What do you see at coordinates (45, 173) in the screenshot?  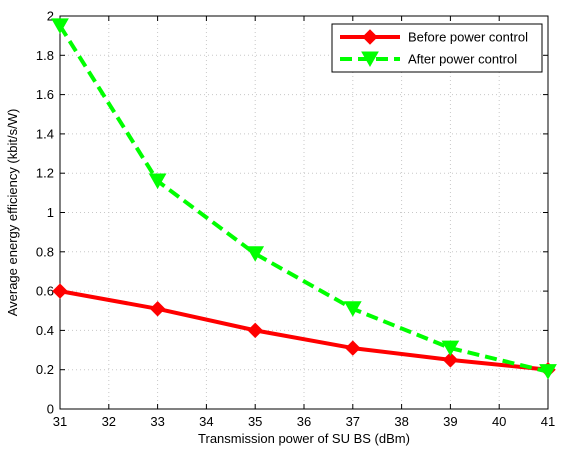 I see `y-tick-label: 1.2` at bounding box center [45, 173].